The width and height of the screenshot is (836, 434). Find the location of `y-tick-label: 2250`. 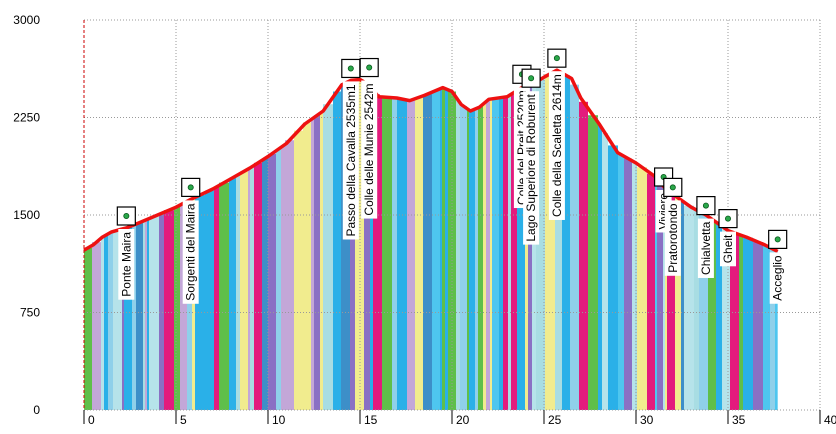

y-tick-label: 2250 is located at coordinates (26, 118).